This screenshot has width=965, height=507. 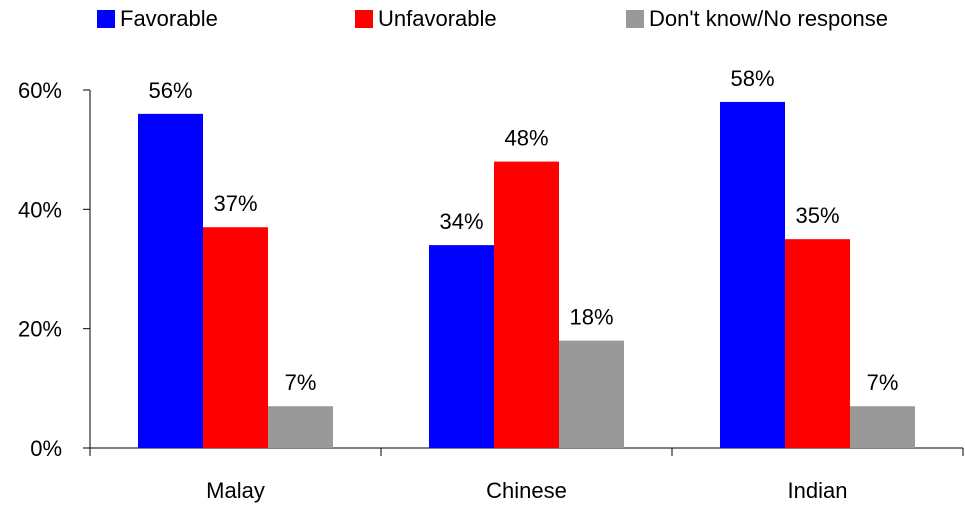 I want to click on y-tick-label: 40%, so click(x=40, y=209).